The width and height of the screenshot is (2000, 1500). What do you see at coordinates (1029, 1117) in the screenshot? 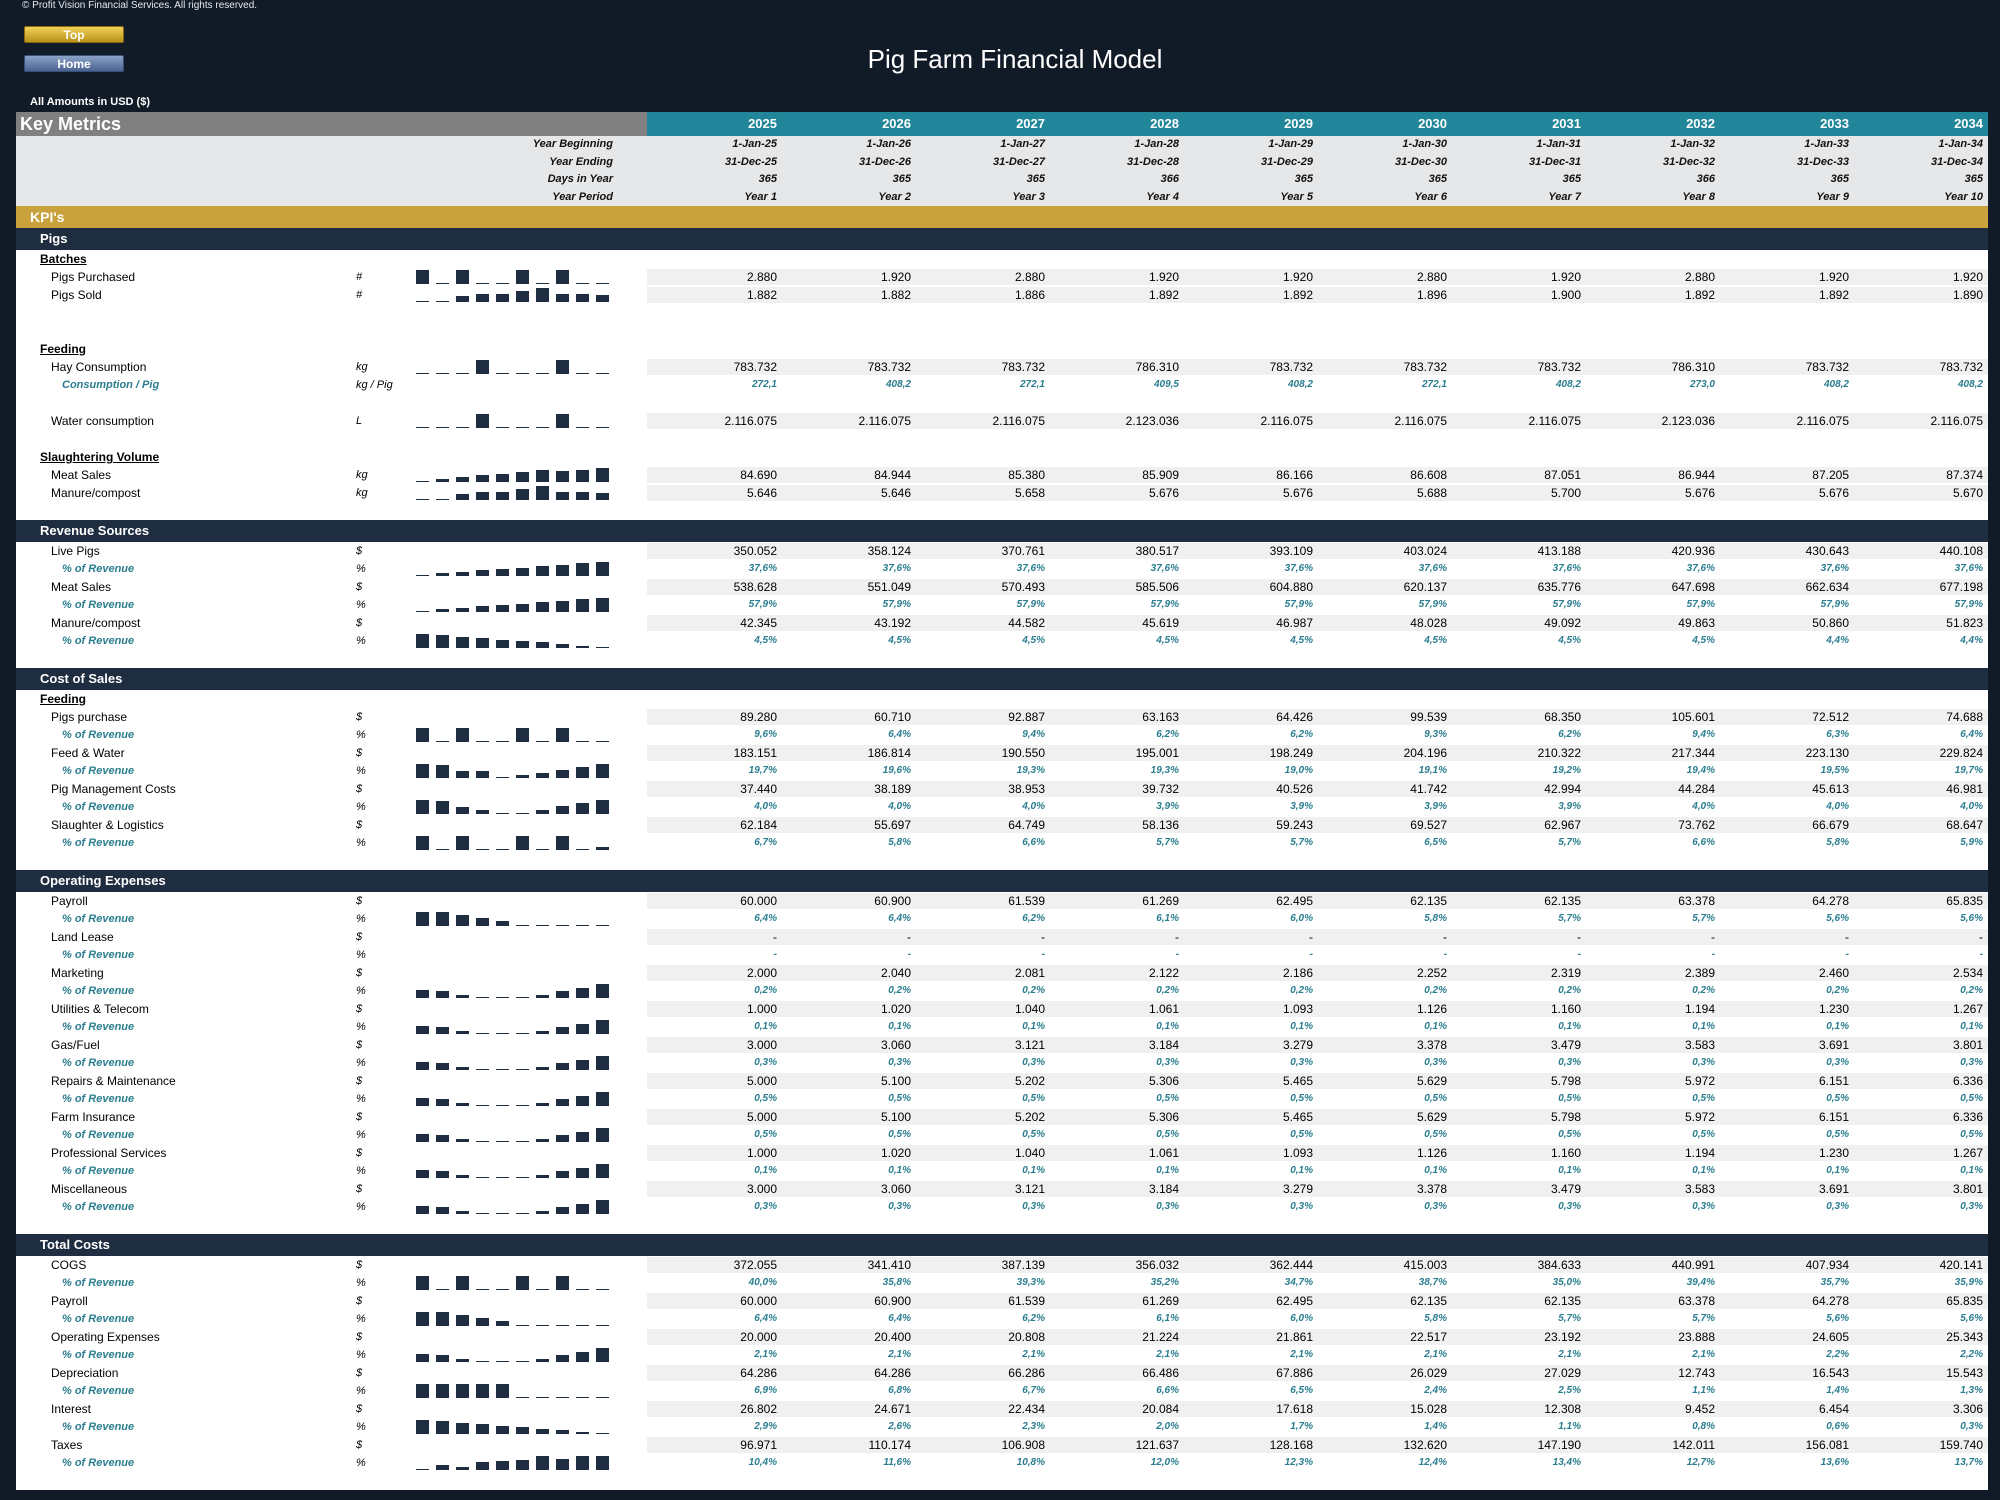
I see `value-cell: 5.202` at bounding box center [1029, 1117].